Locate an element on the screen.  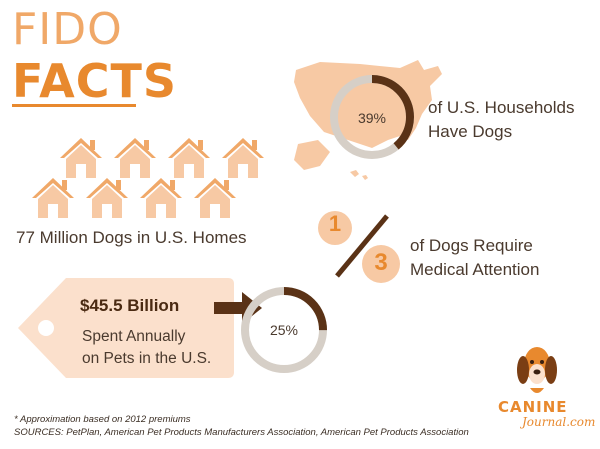
brand-name: CANINE is located at coordinates (533, 407).